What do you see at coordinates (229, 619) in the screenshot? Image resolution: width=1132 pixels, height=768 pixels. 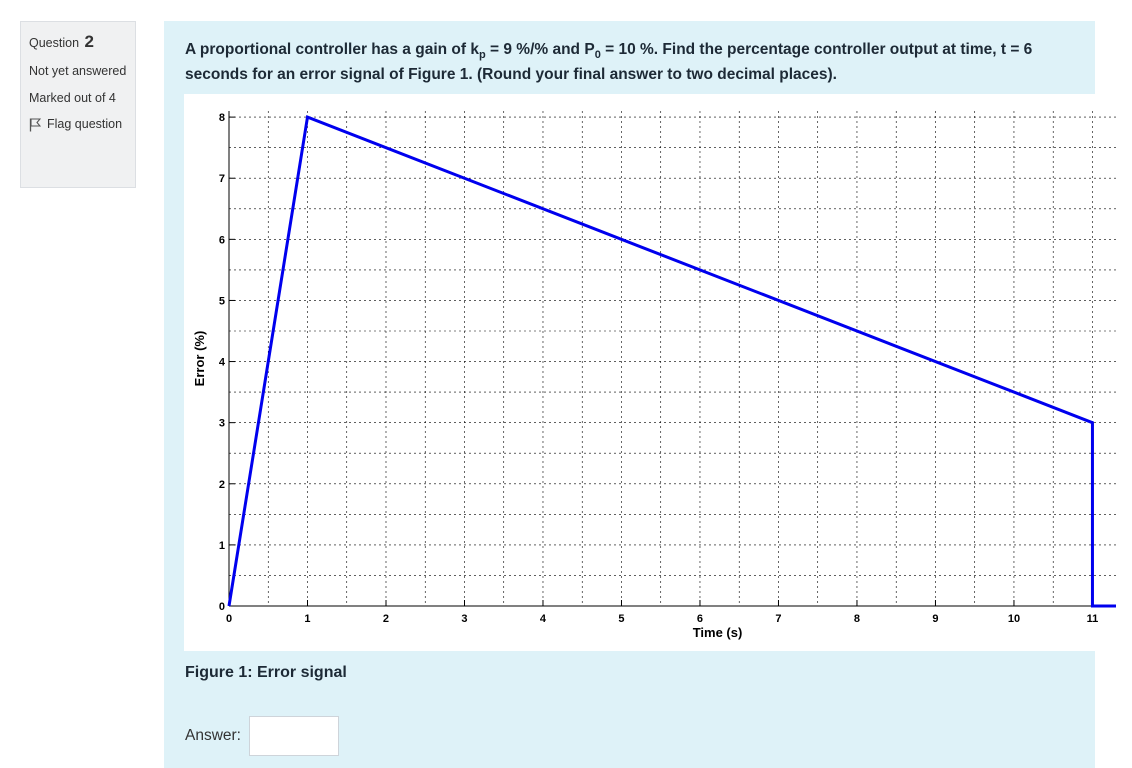 I see `x-tick-label: 0` at bounding box center [229, 619].